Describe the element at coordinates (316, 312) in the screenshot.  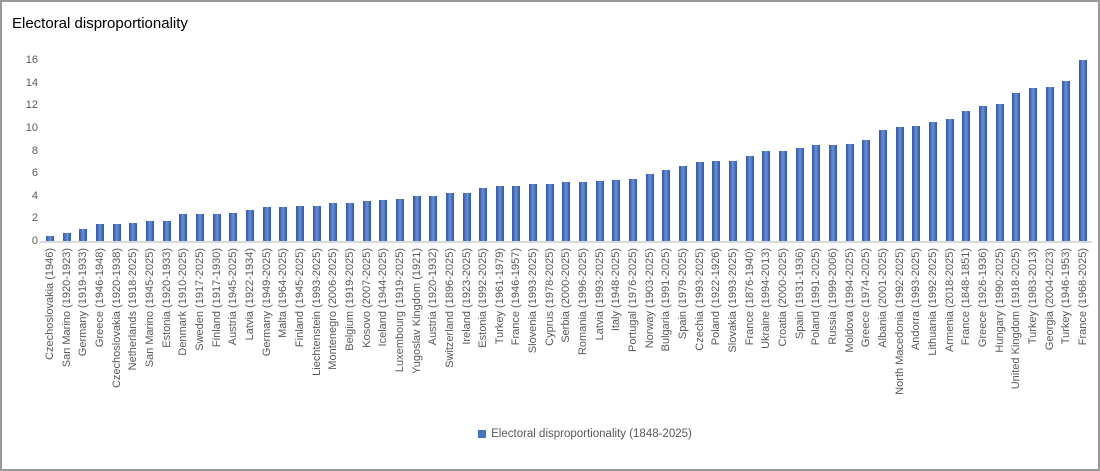
I see `x-category-label: Liechtenstein (1993-2025)` at that location.